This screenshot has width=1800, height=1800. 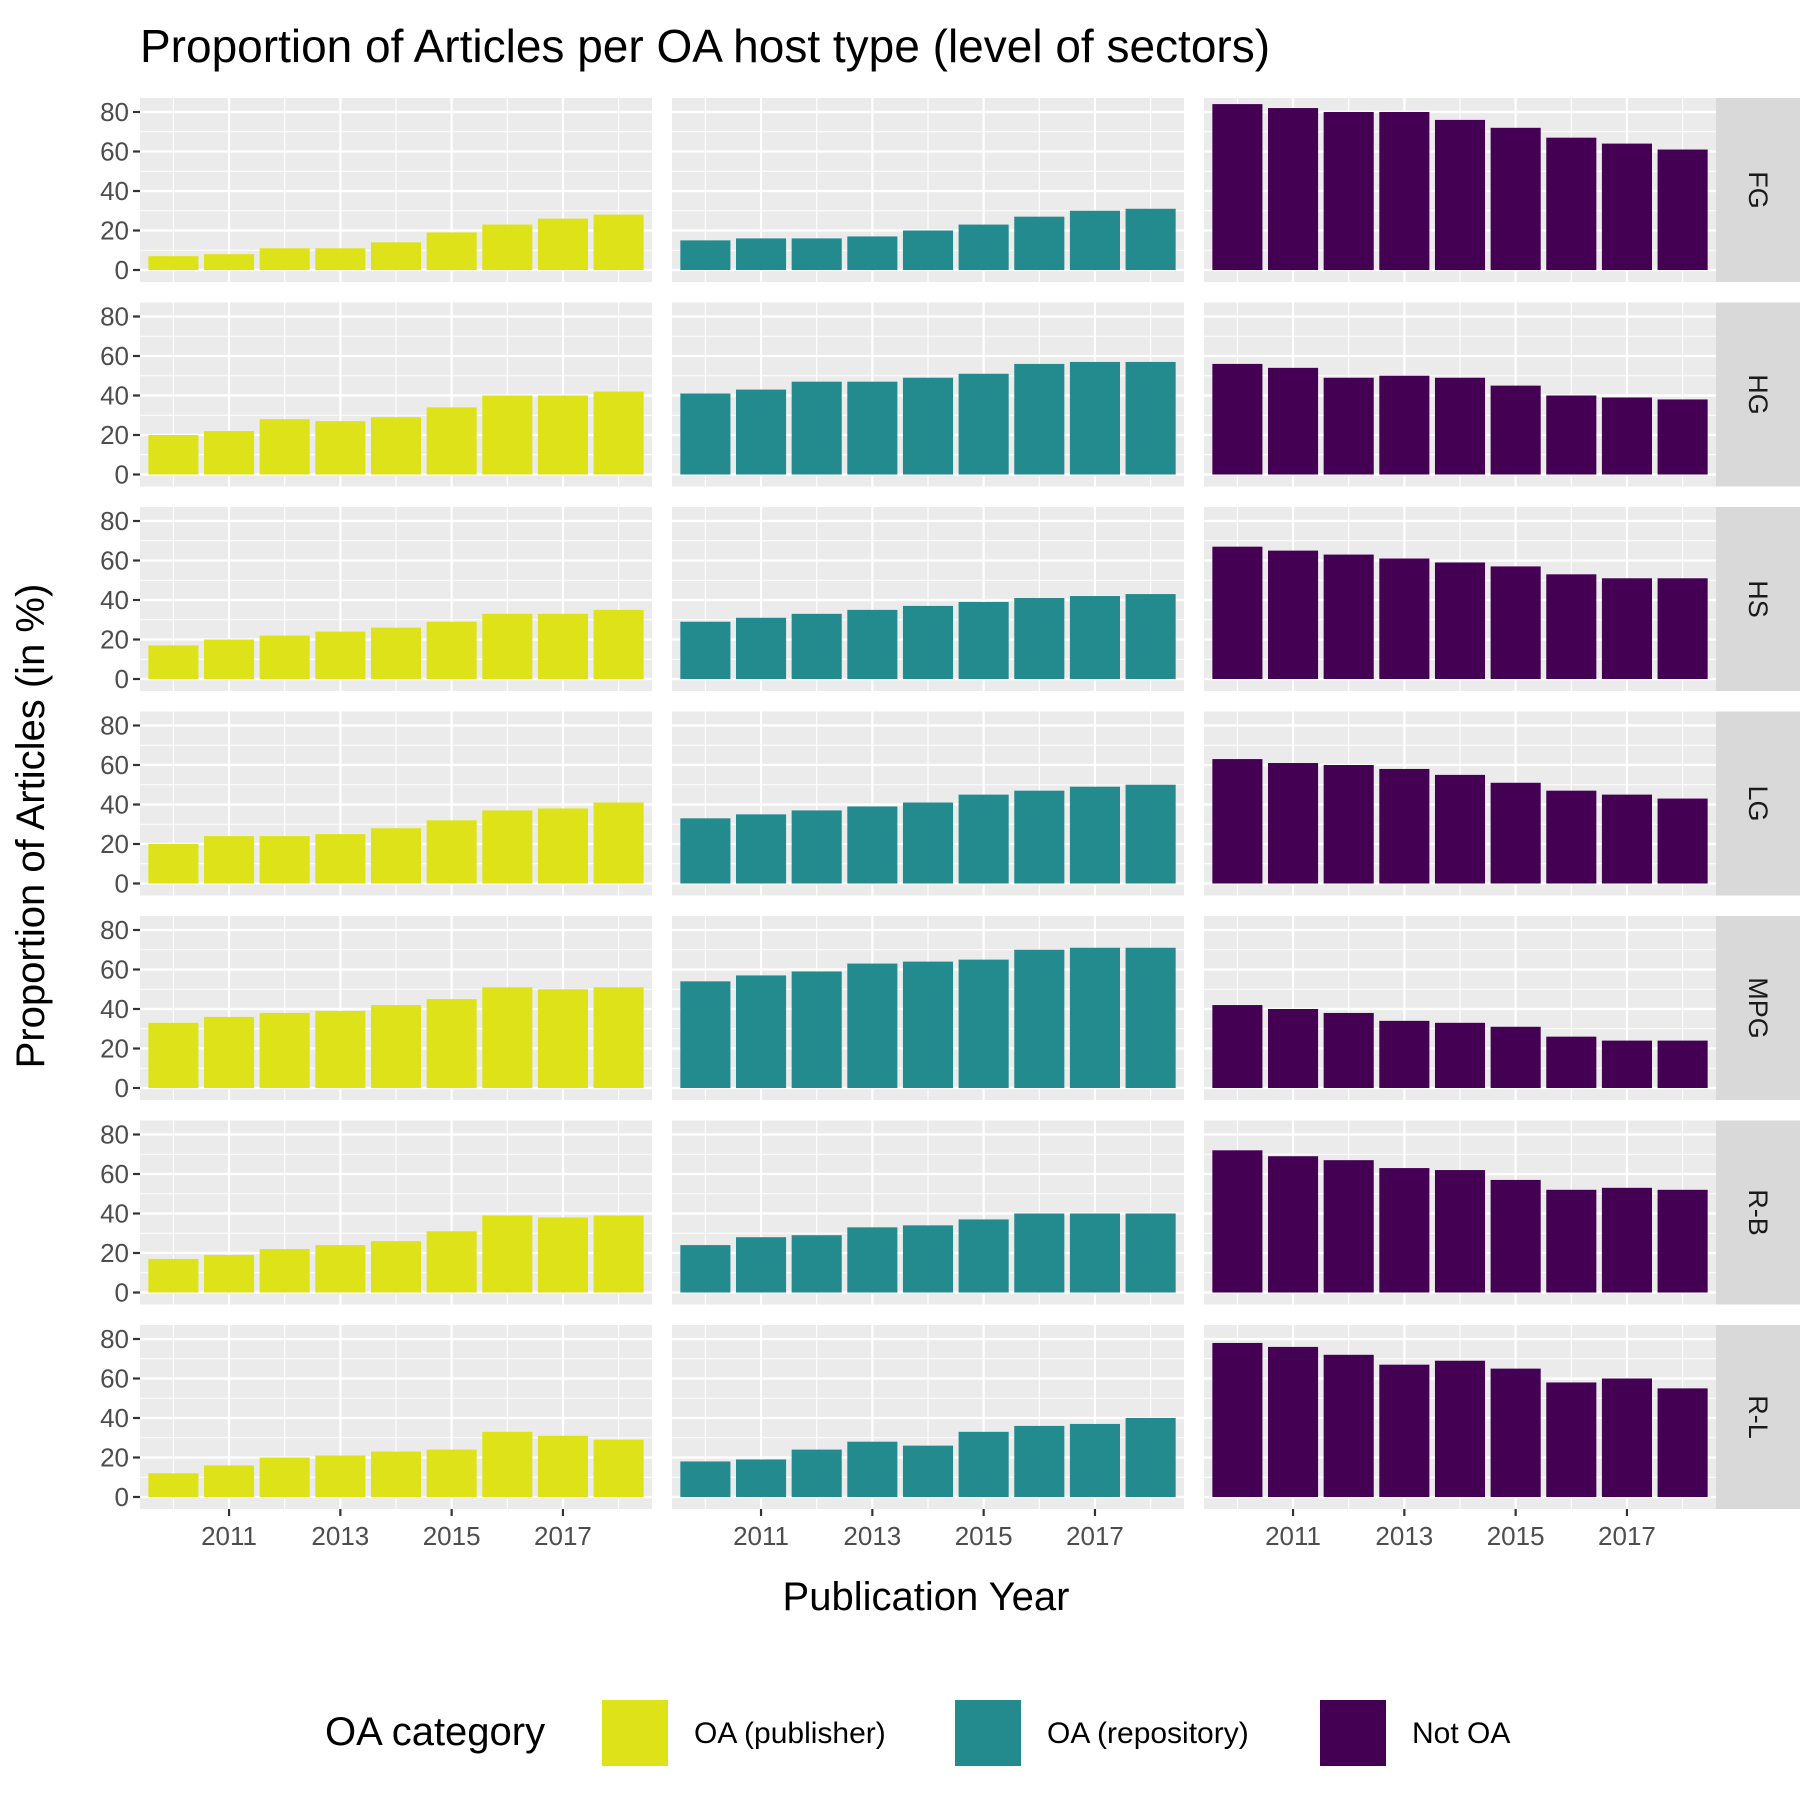 What do you see at coordinates (1348, 426) in the screenshot?
I see `bar-hg-not-oa-2012` at bounding box center [1348, 426].